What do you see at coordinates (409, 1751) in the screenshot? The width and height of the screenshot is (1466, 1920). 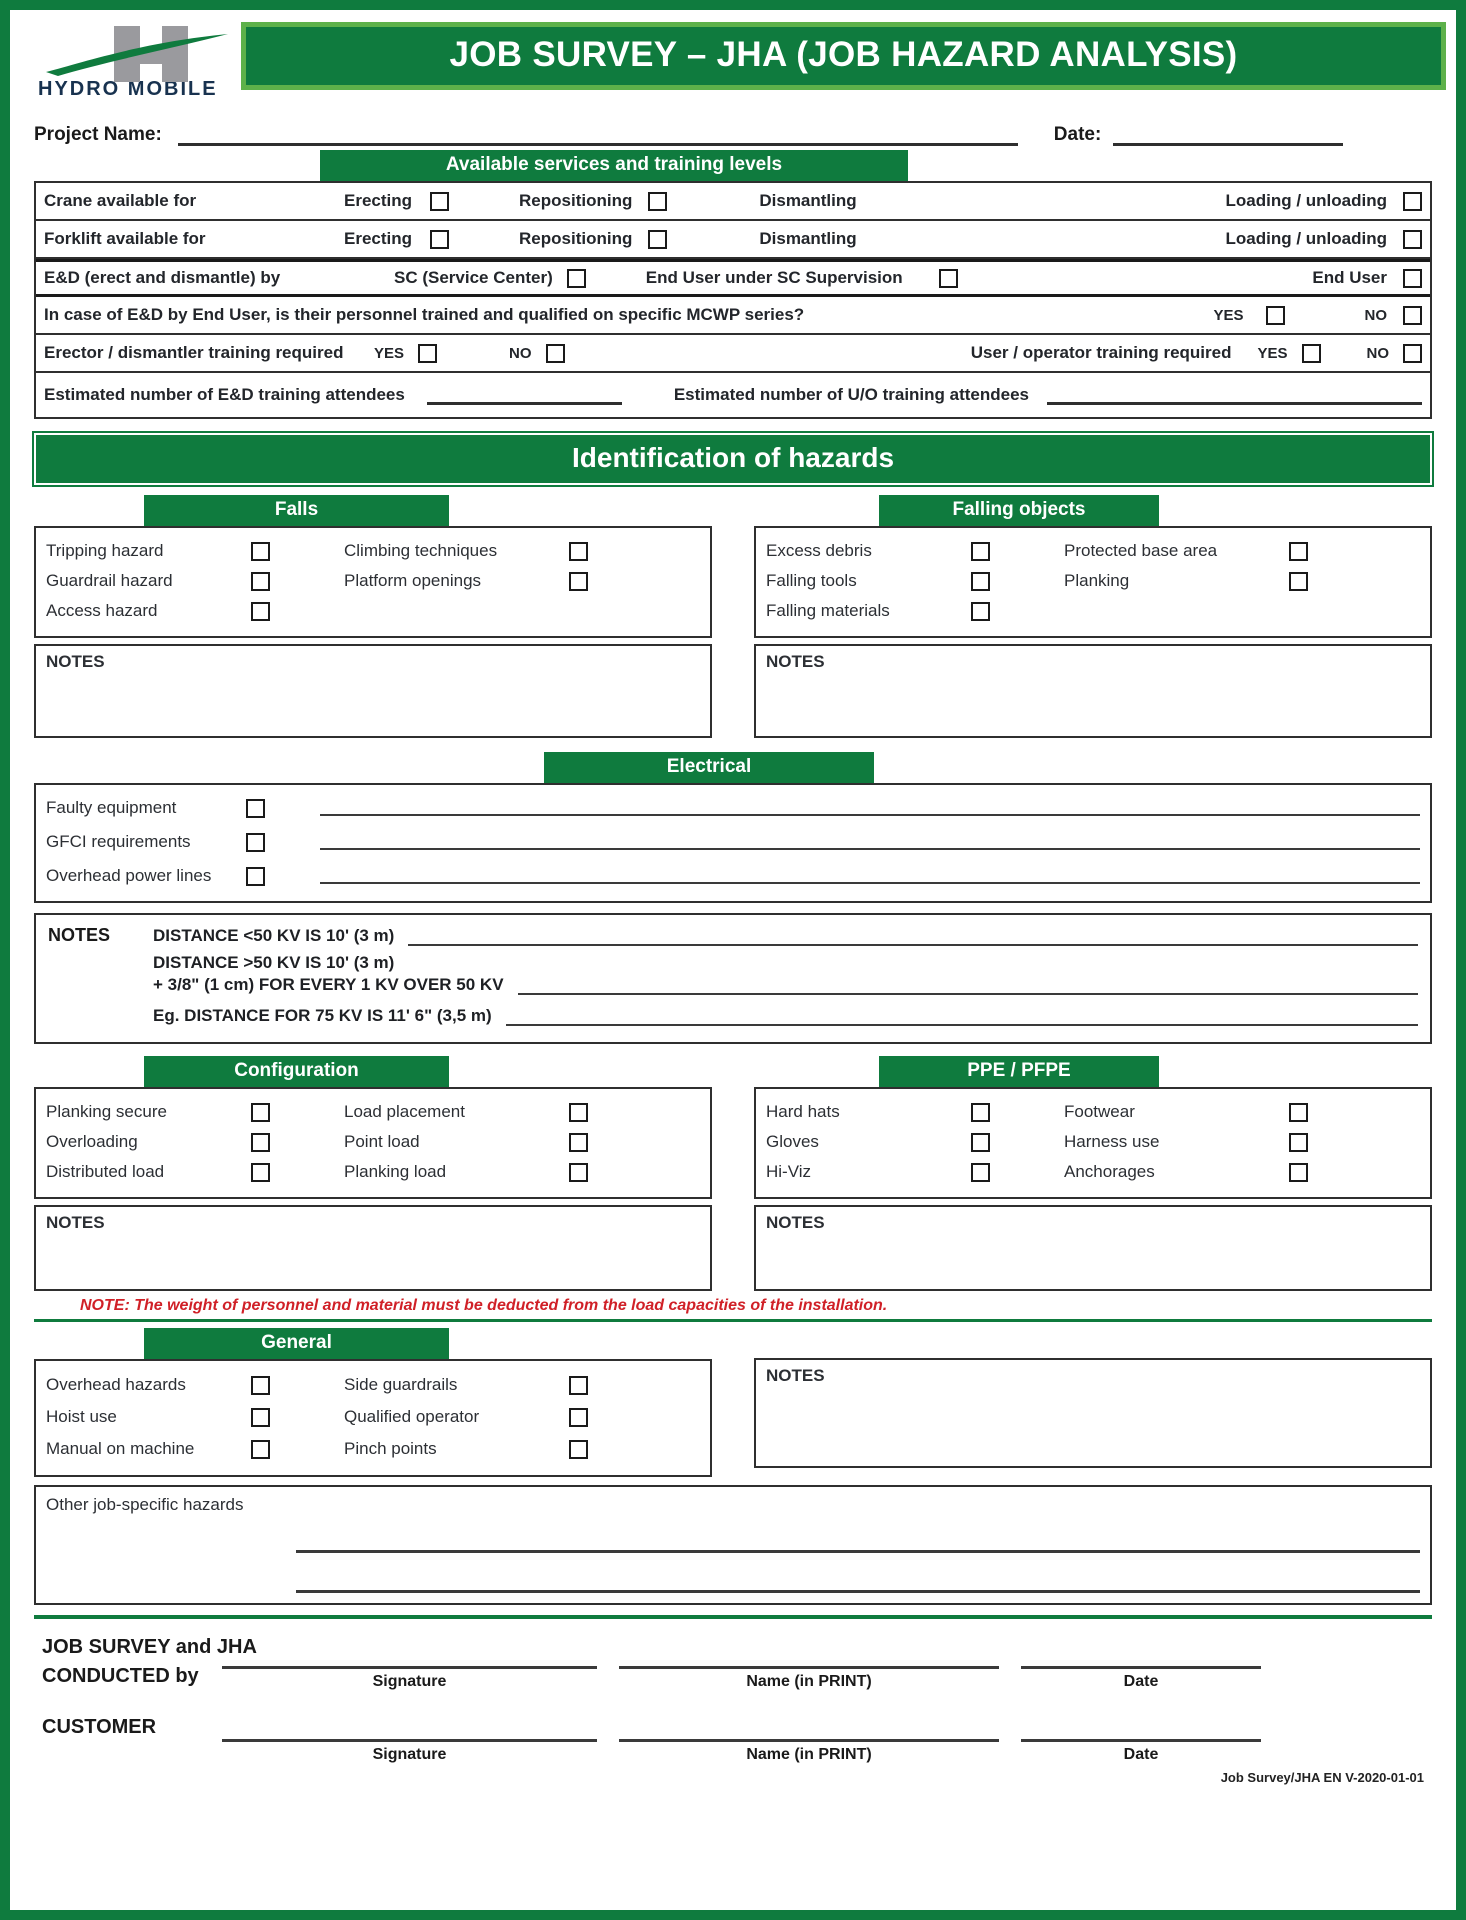 I see `customer-signature-cell: Signature` at bounding box center [409, 1751].